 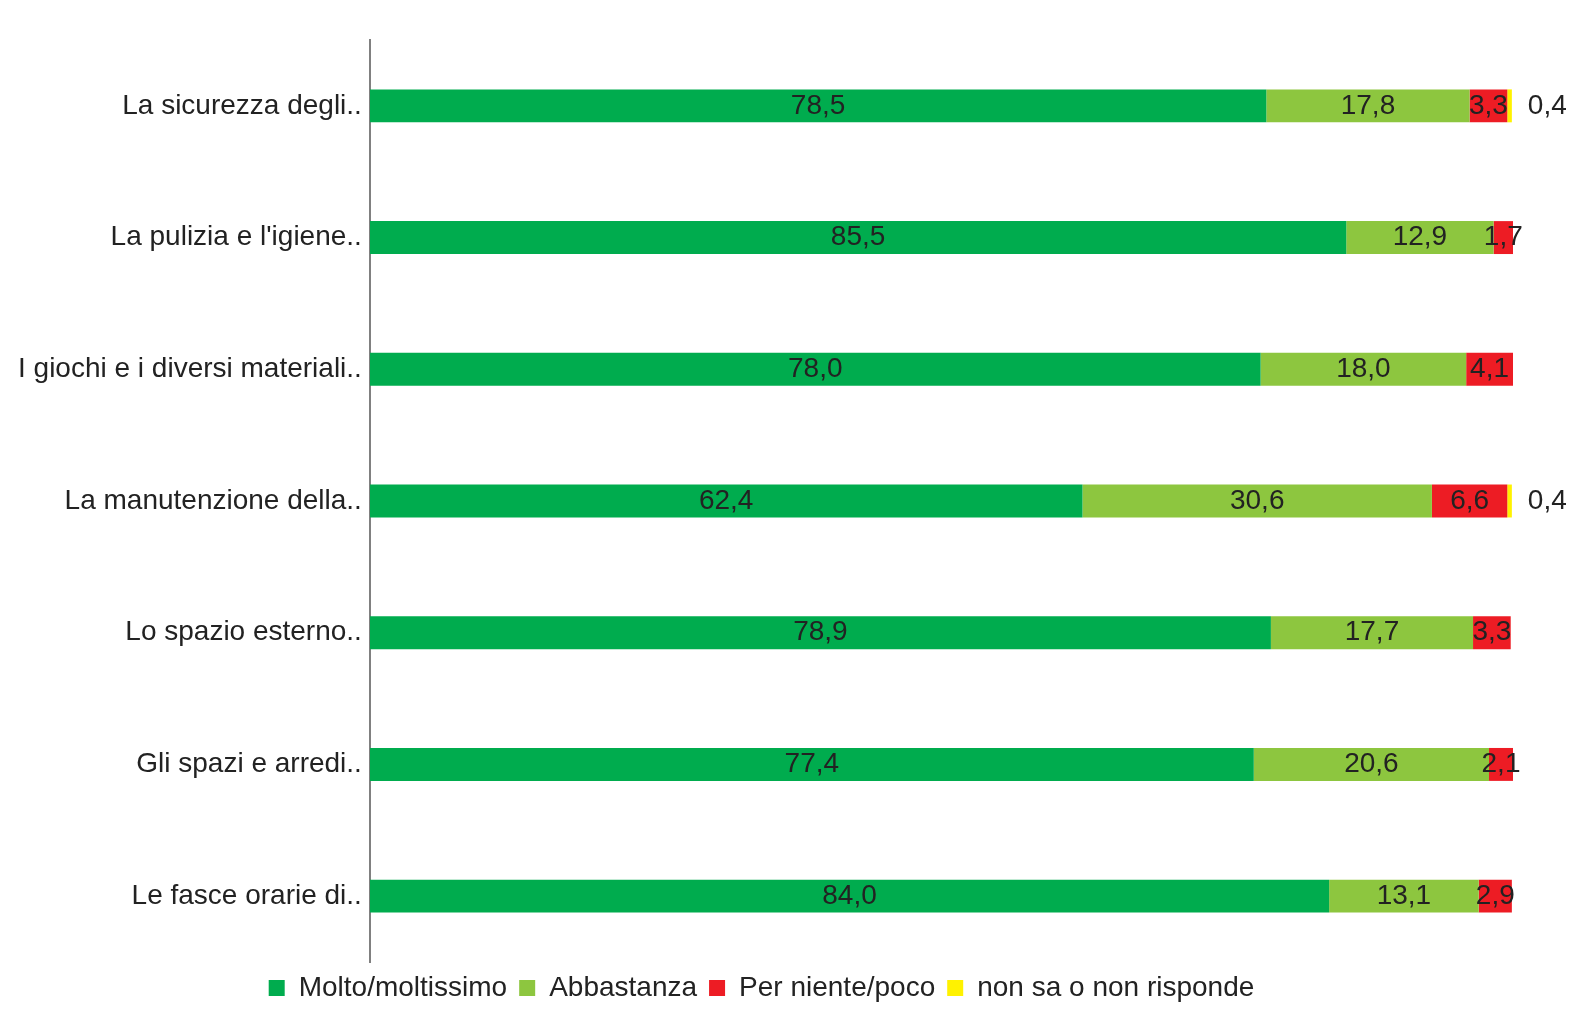 I want to click on data-label: 62,4, so click(x=726, y=499).